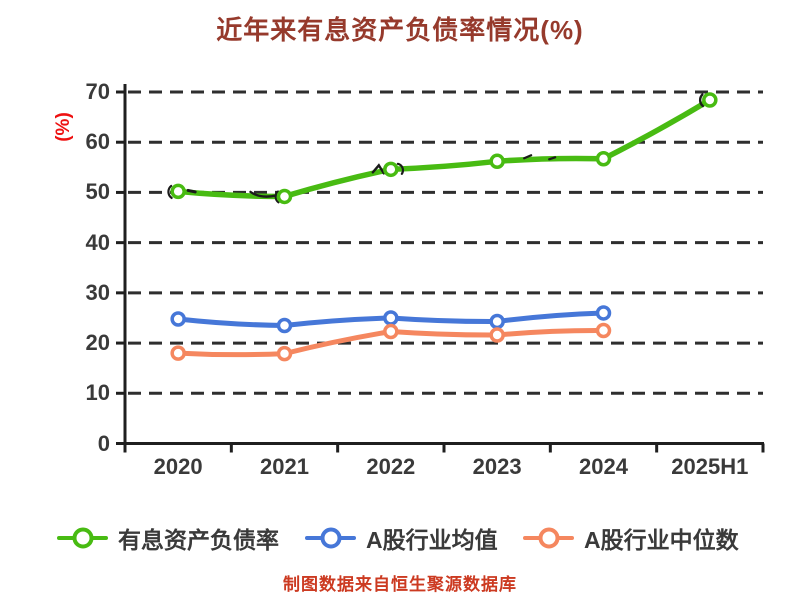  Describe the element at coordinates (432, 540) in the screenshot. I see `legend-label: A股行业均值` at that location.